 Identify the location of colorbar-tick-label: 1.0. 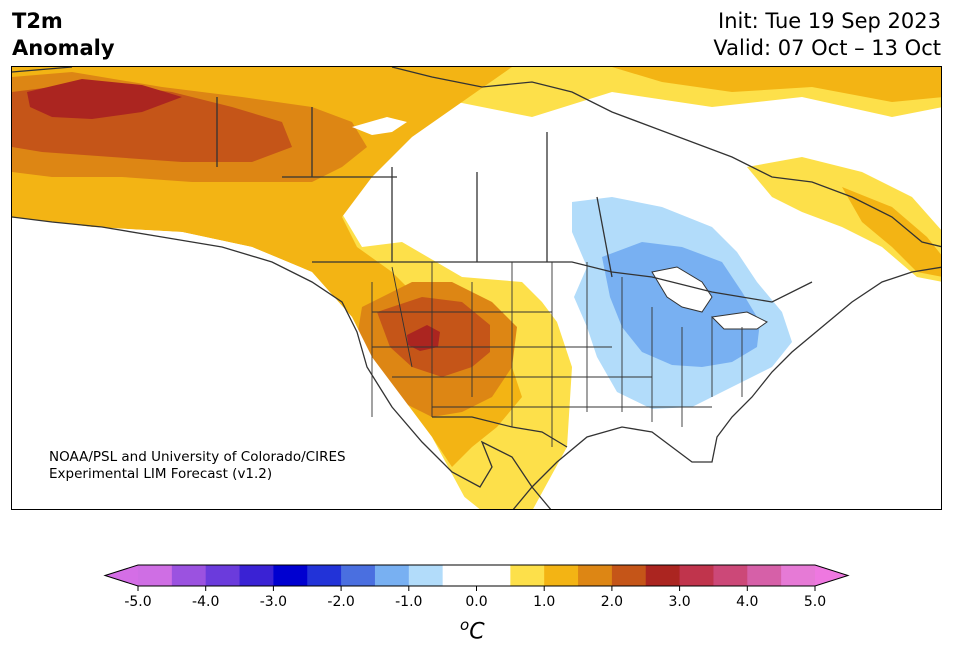
(544, 602).